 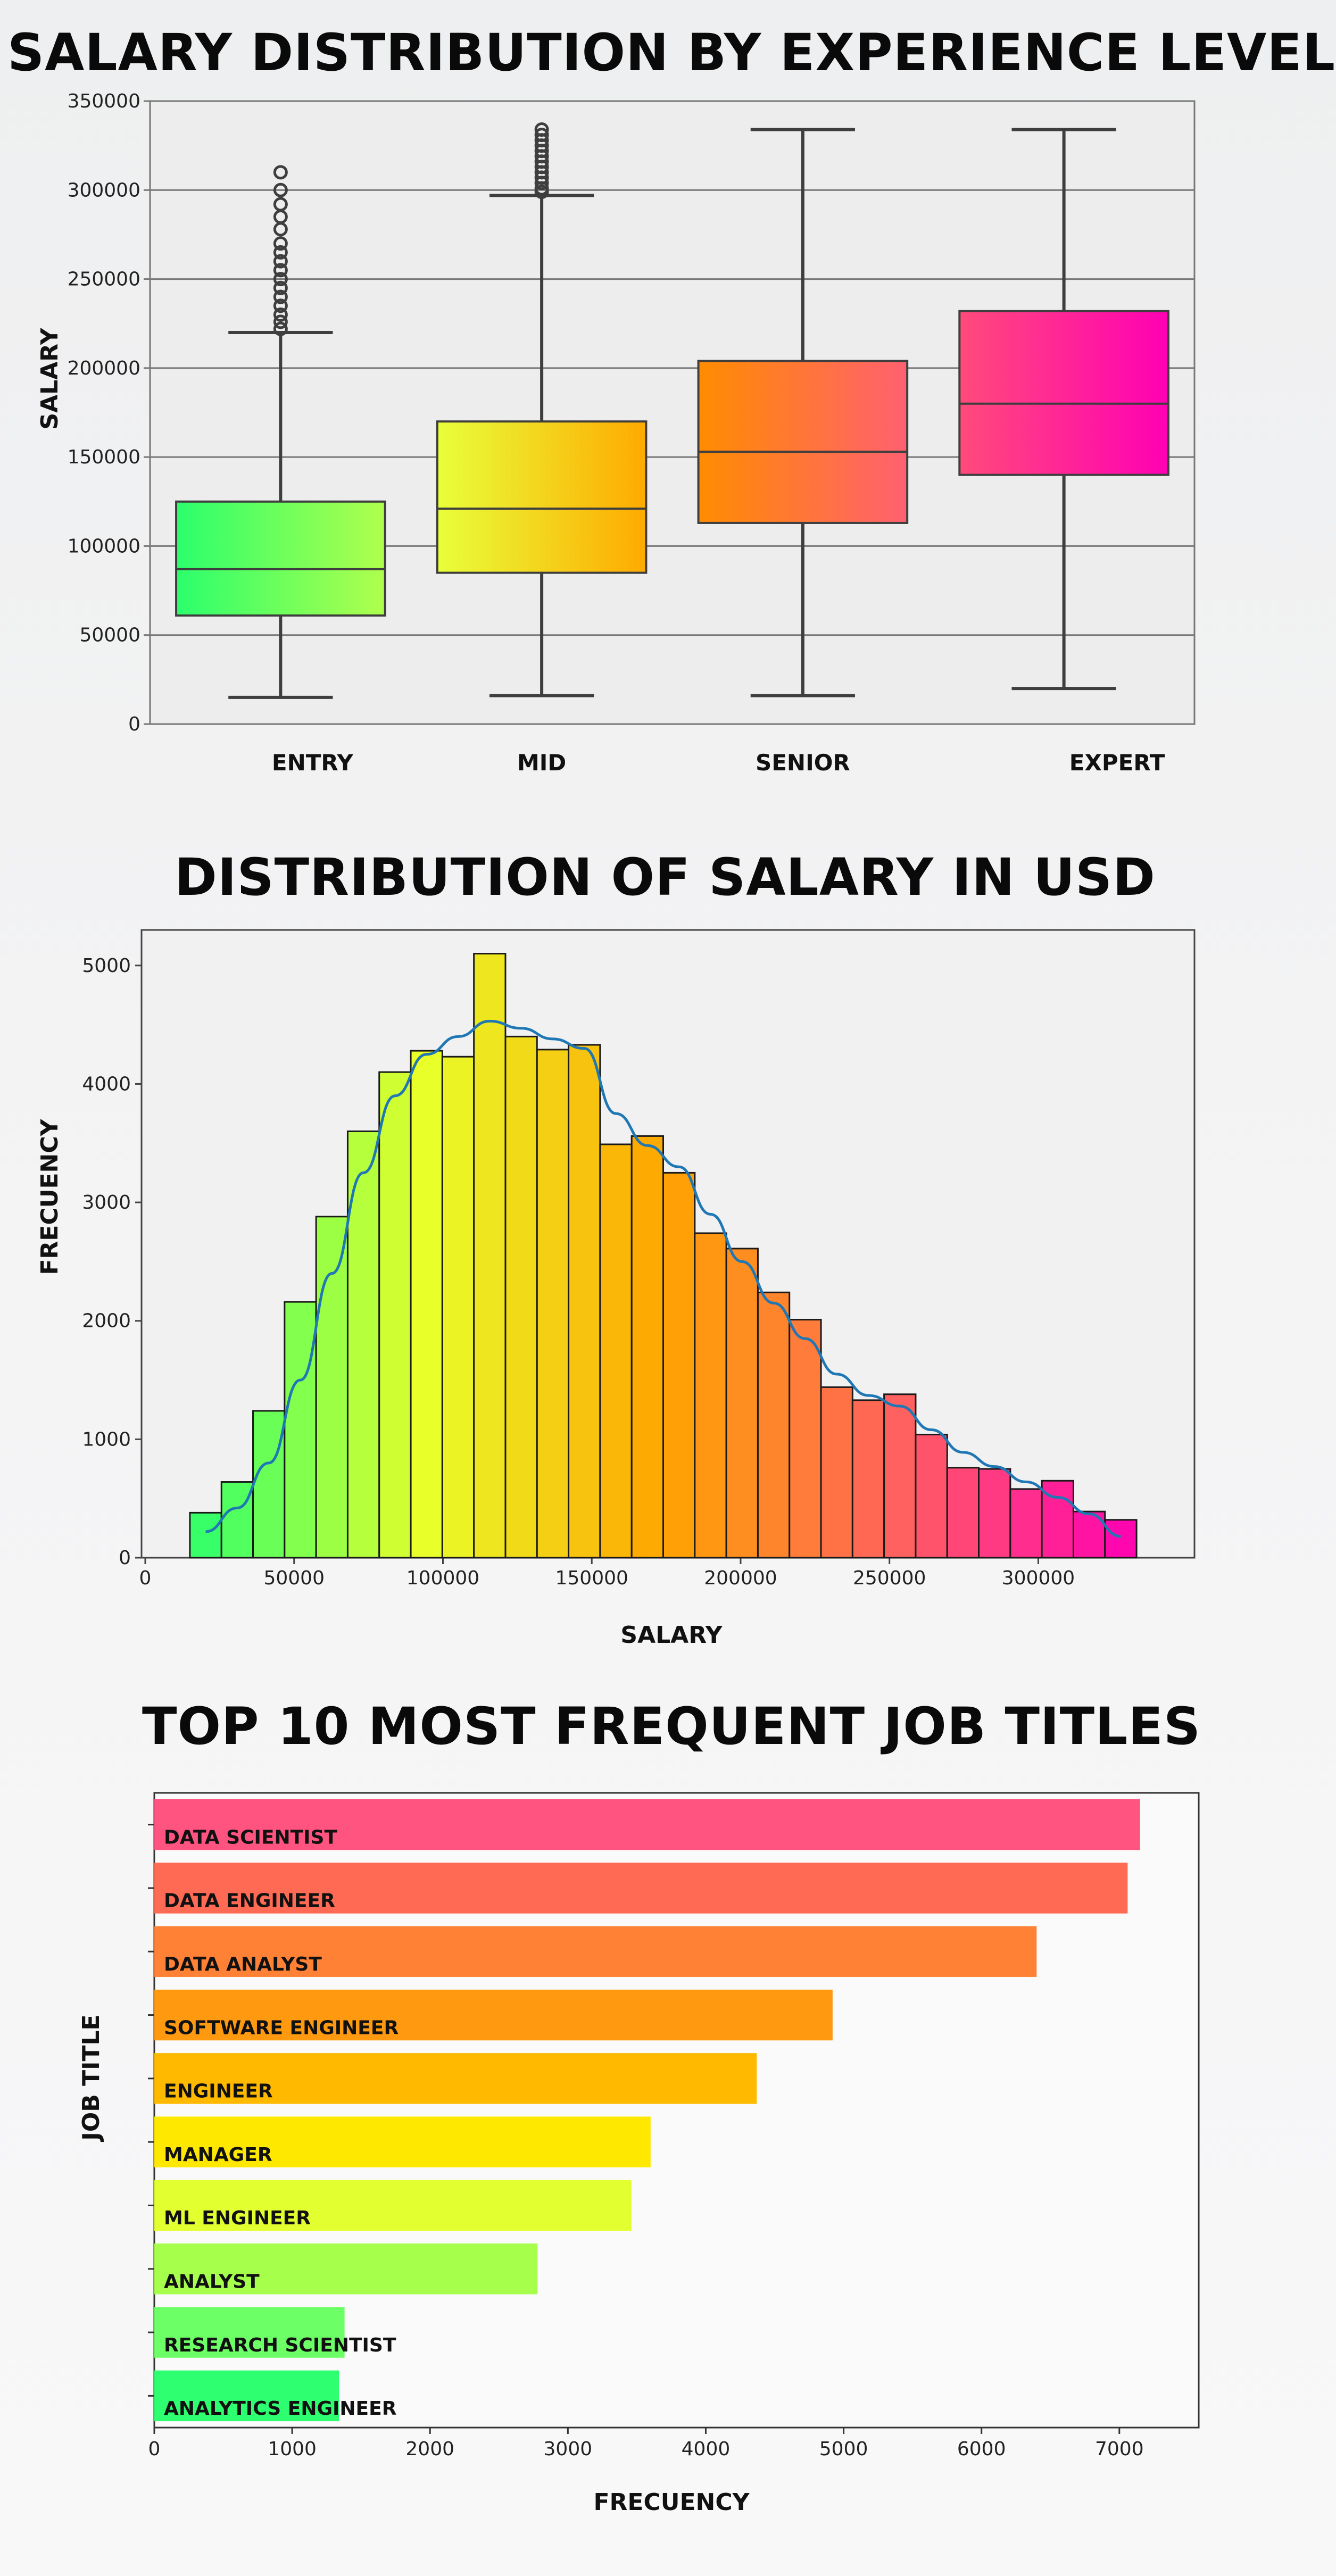 What do you see at coordinates (671, 52) in the screenshot?
I see `boxplot-title: SALARY DISTRIBUTION BY EXPERIENCE LEVEL` at bounding box center [671, 52].